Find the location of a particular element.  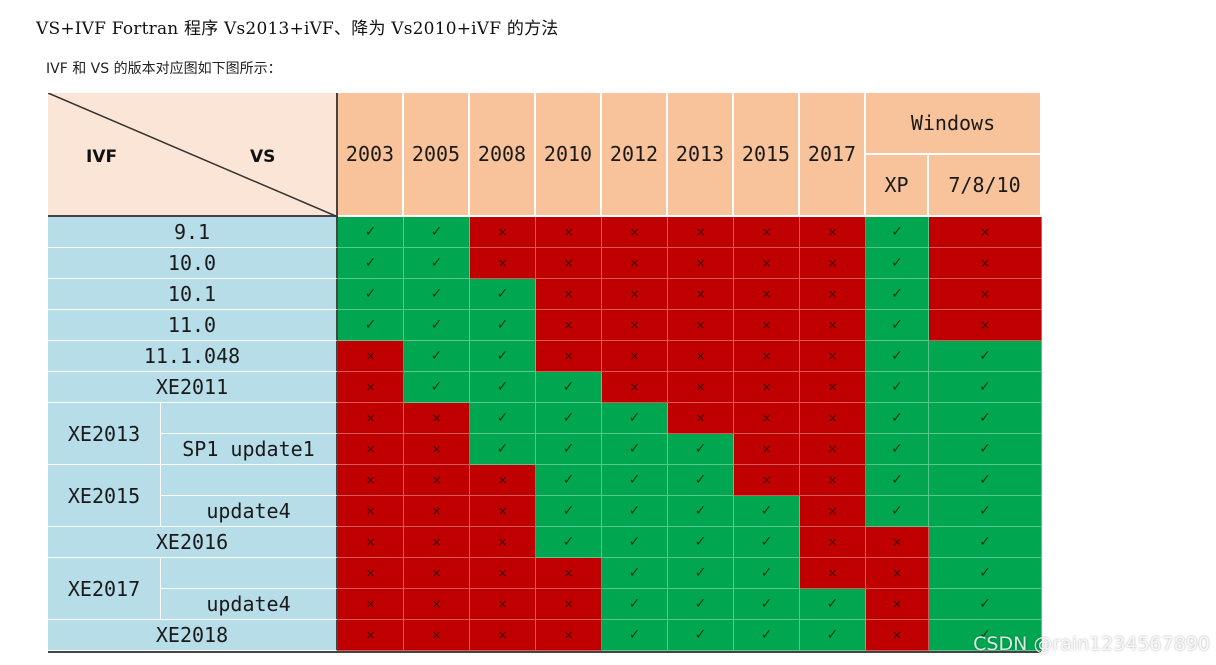

ivf-version-label: XE2016 is located at coordinates (193, 542).